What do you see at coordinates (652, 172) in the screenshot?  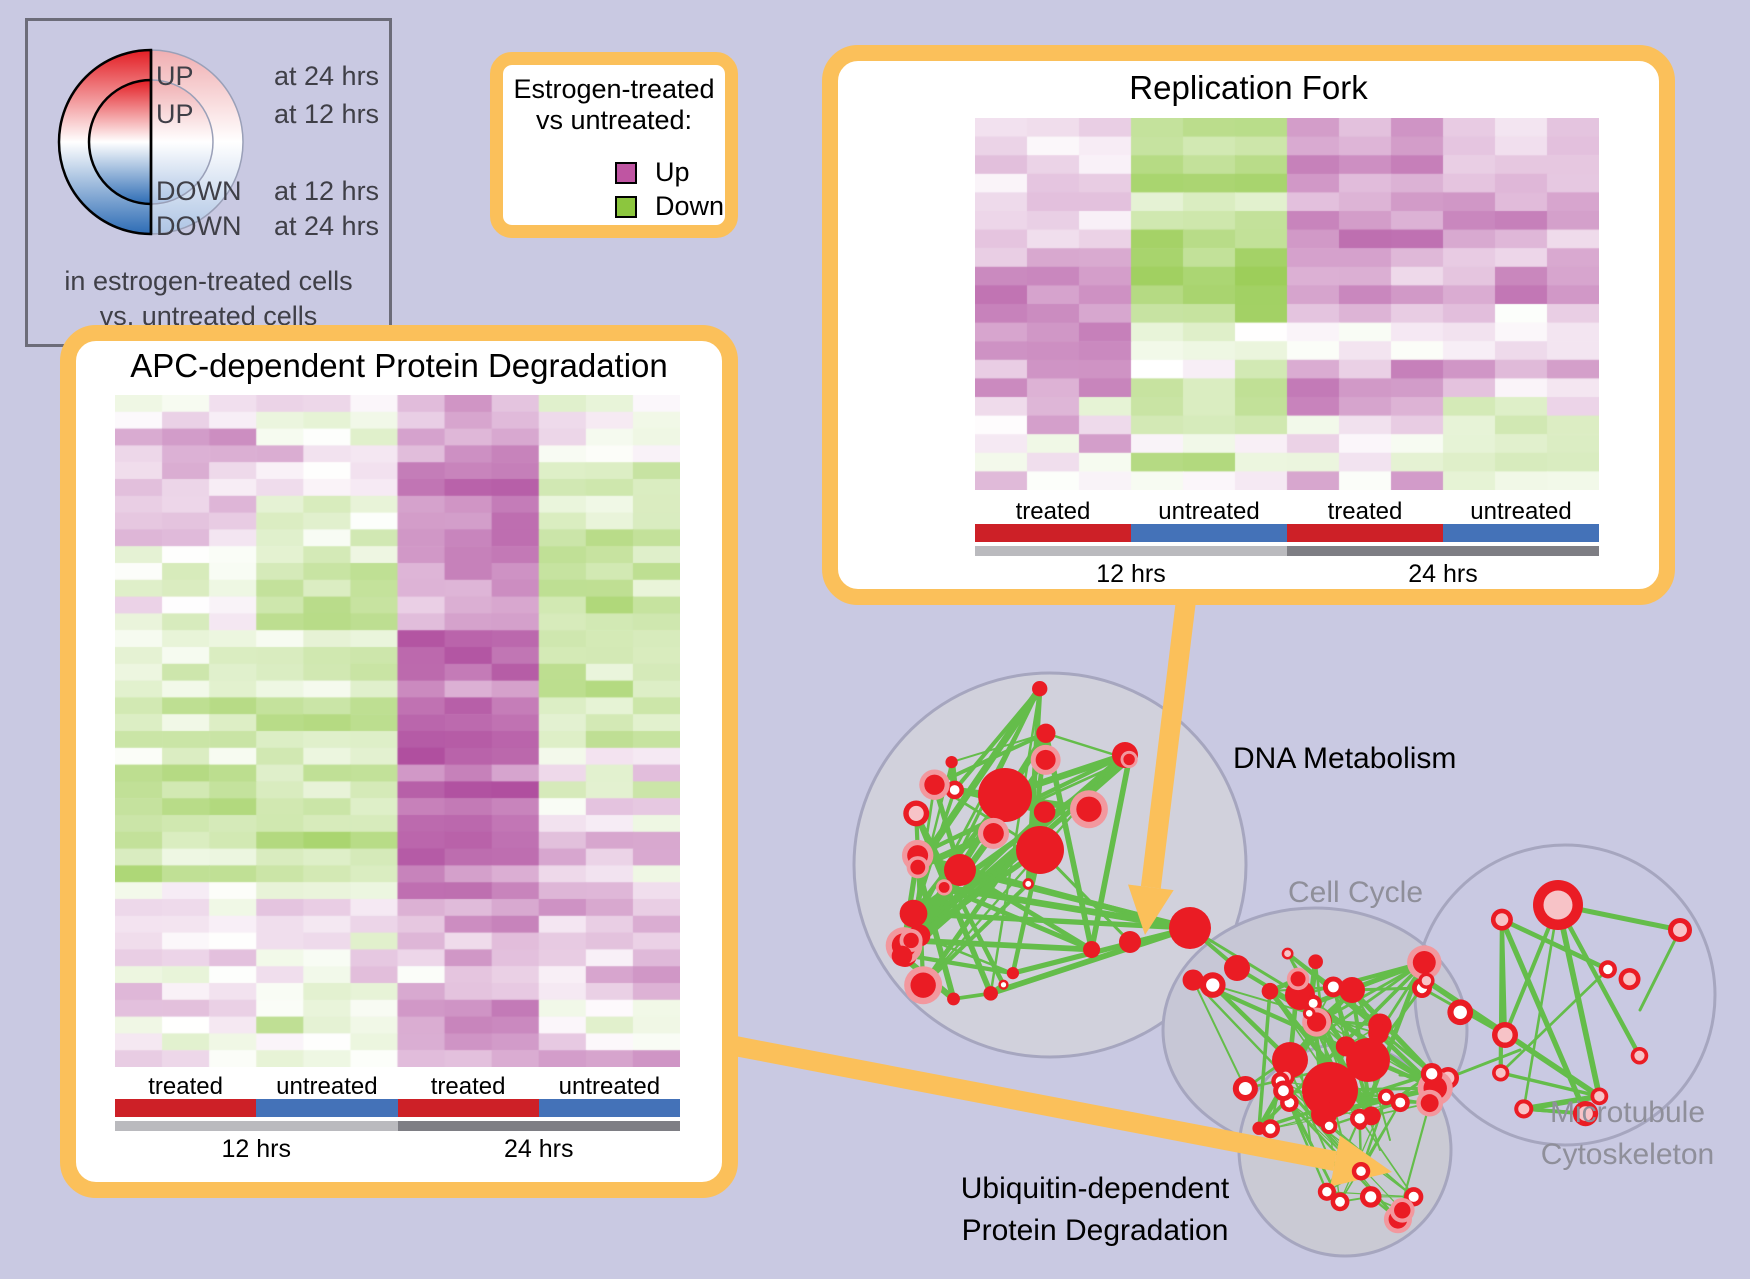 I see `legend-item-up: Up` at bounding box center [652, 172].